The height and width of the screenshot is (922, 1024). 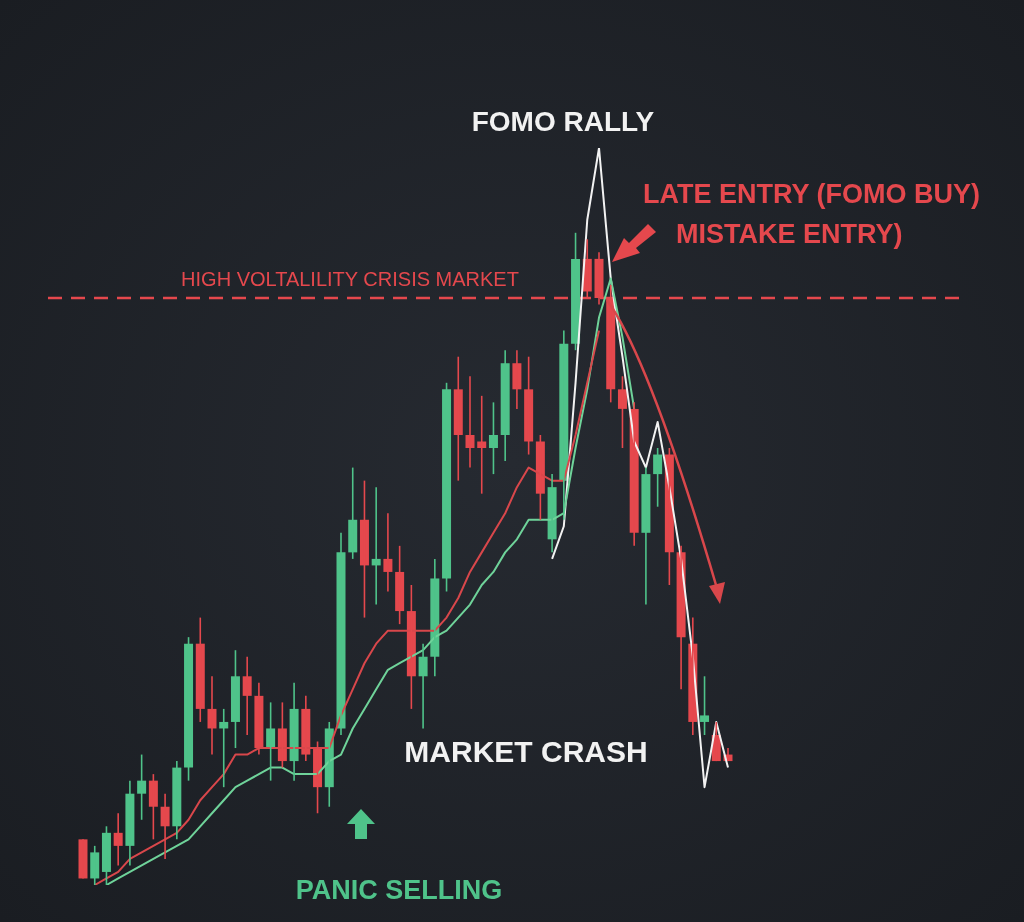 I want to click on ref-line-label: HIGH VOLTALILITY CRISIS MARKET, so click(x=350, y=279).